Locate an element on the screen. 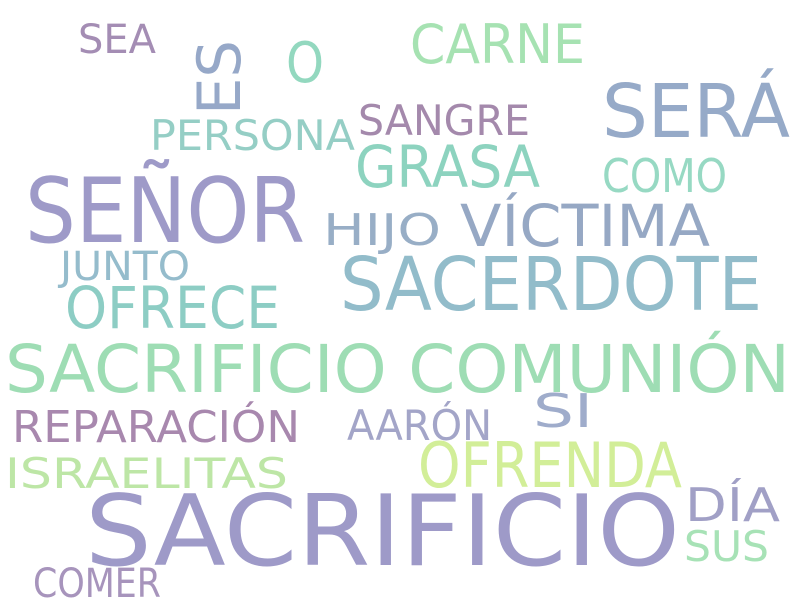 This screenshot has width=800, height=600. word-es: ES is located at coordinates (220, 77).